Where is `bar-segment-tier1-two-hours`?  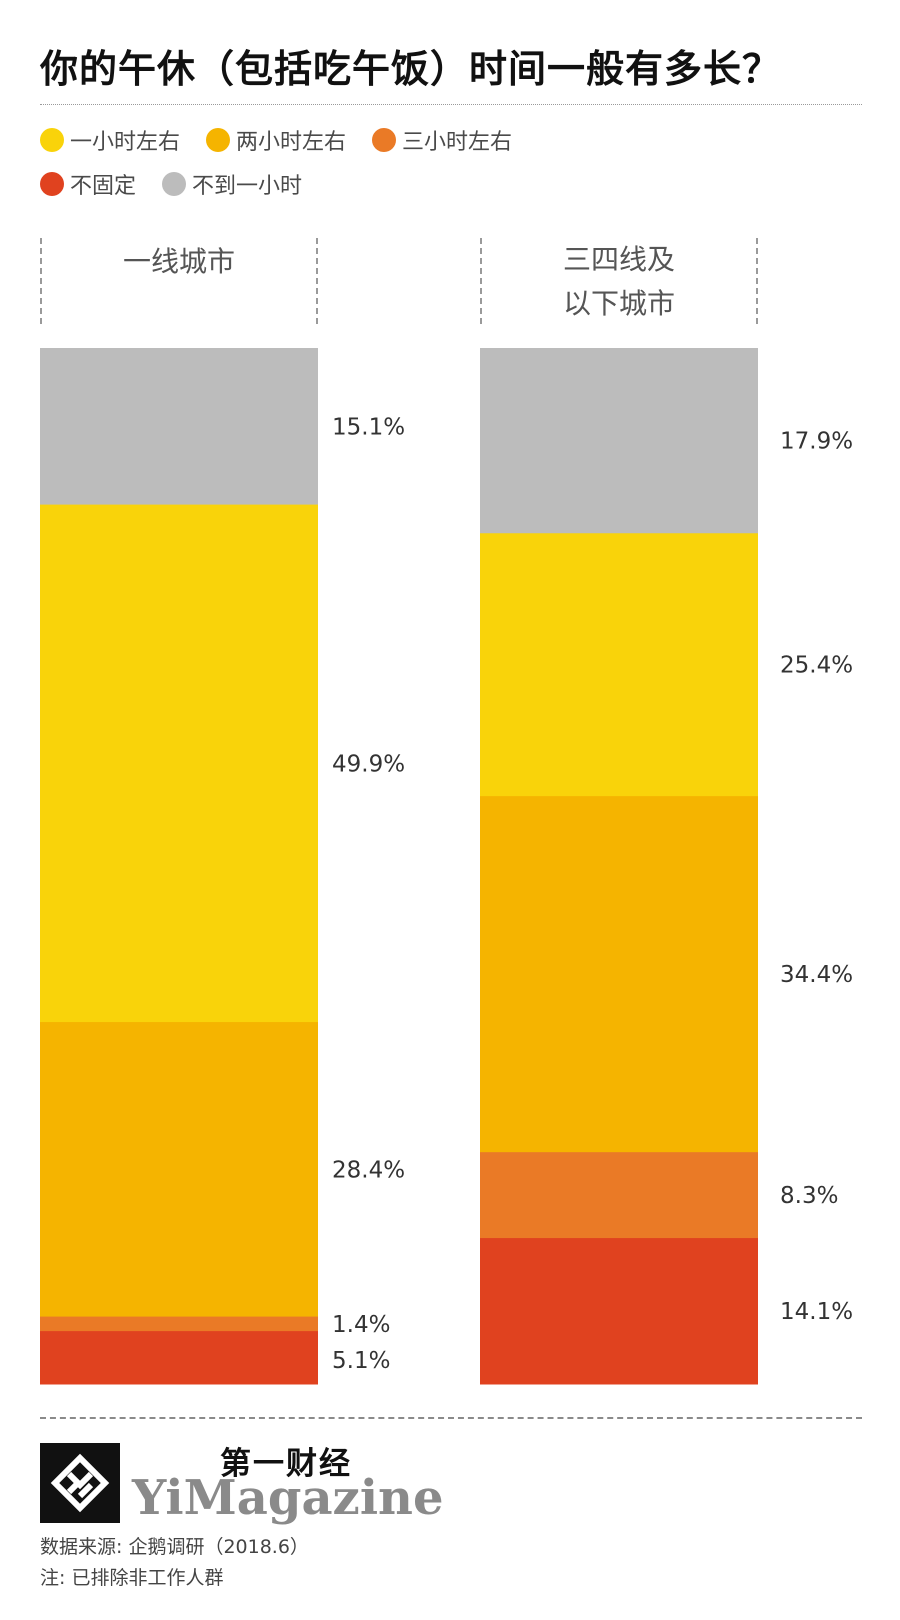 bar-segment-tier1-two-hours is located at coordinates (179, 1170).